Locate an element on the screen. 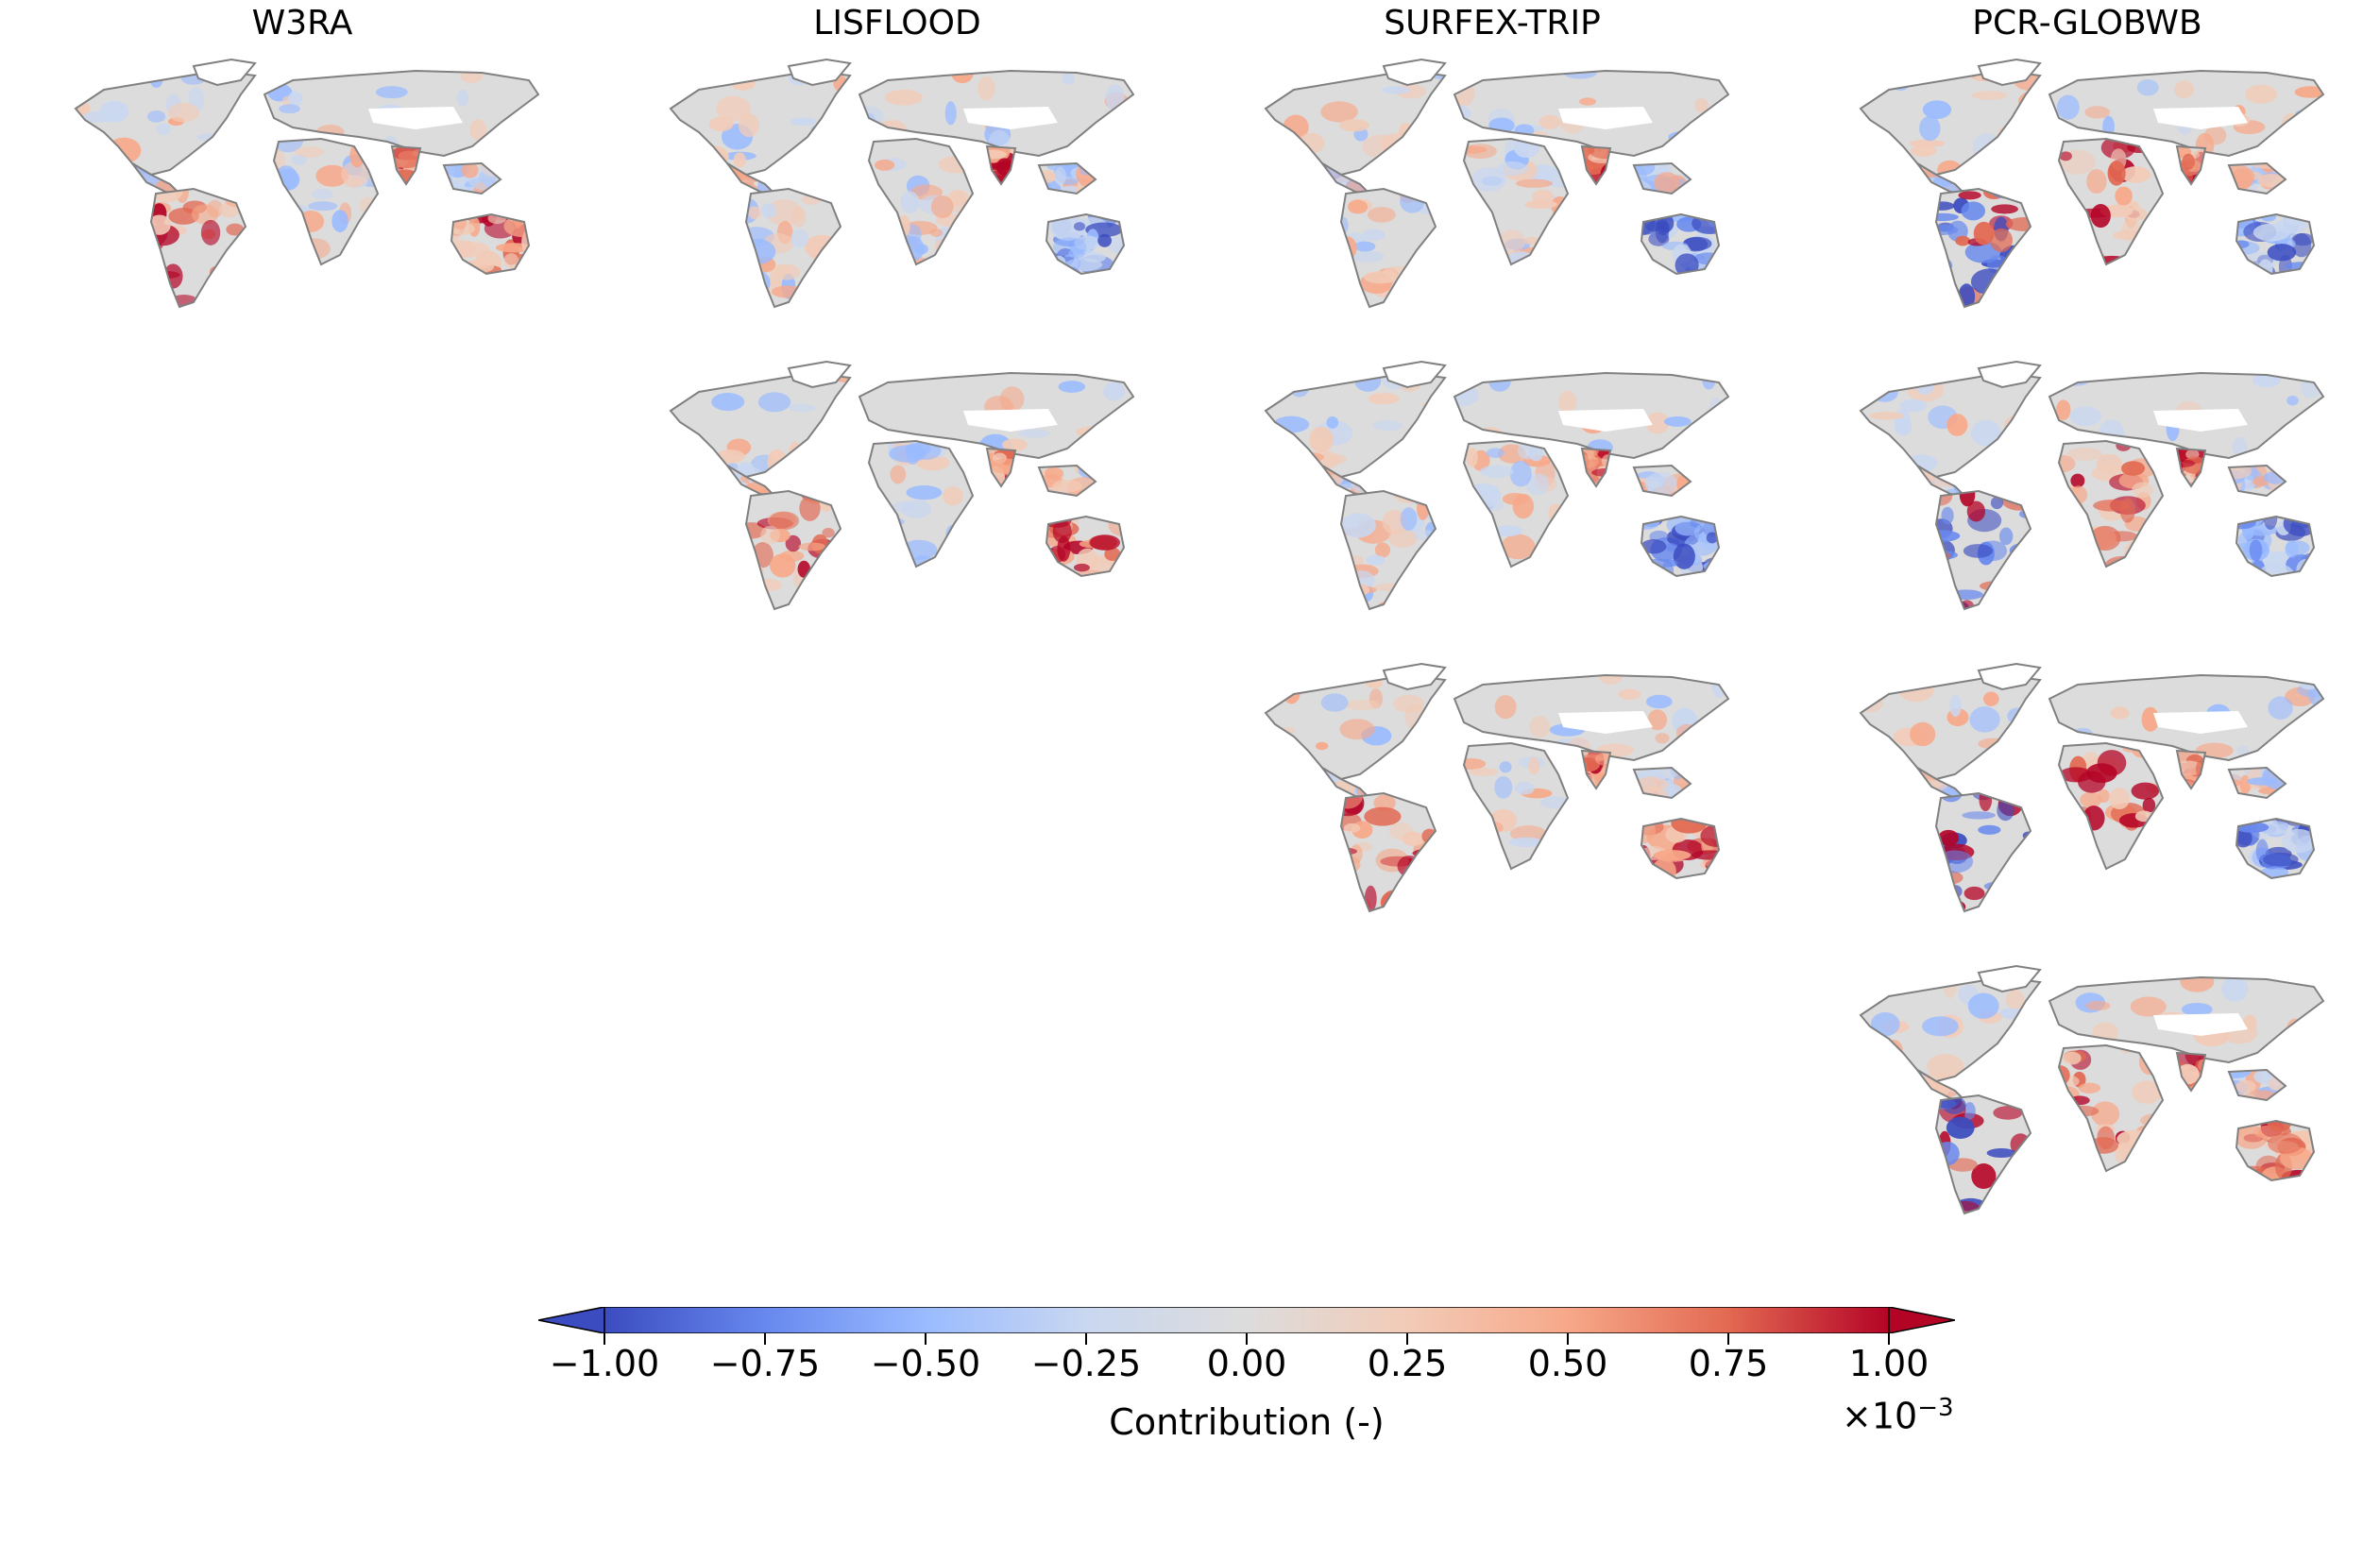 The height and width of the screenshot is (1543, 2380). contribution-field-sea is located at coordinates (2257, 178).